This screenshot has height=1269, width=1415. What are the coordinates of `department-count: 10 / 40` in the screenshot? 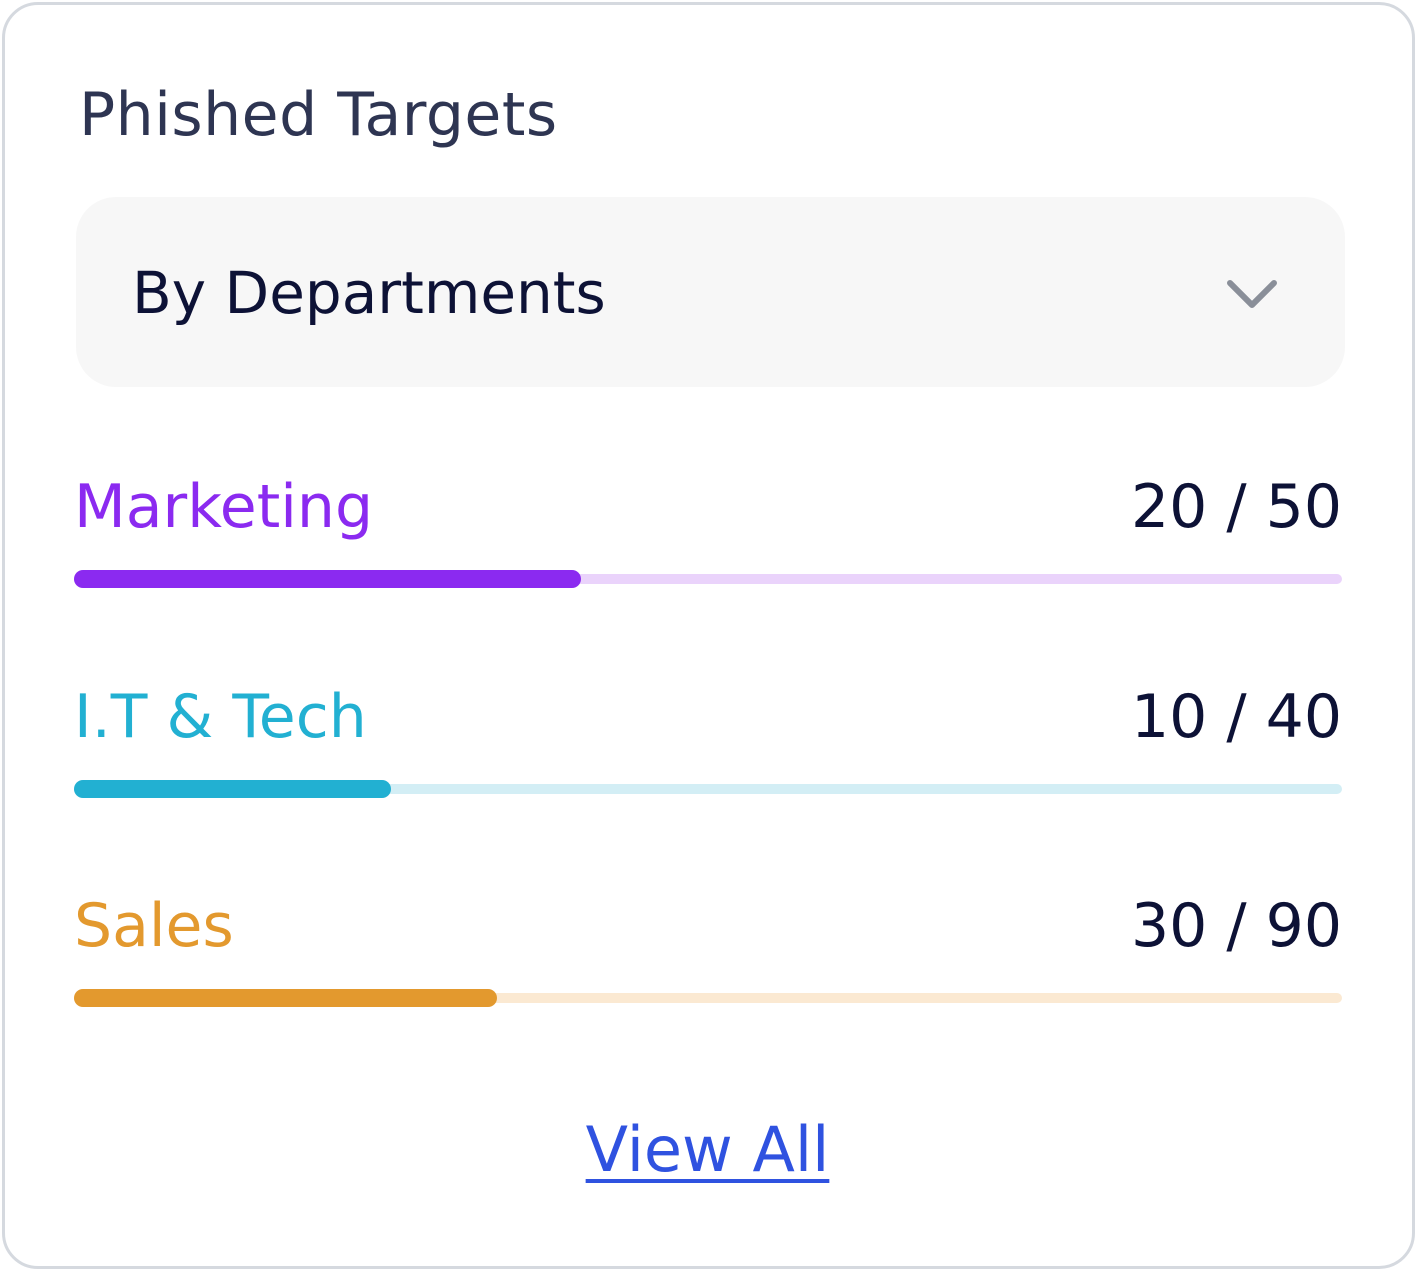 It's located at (1236, 717).